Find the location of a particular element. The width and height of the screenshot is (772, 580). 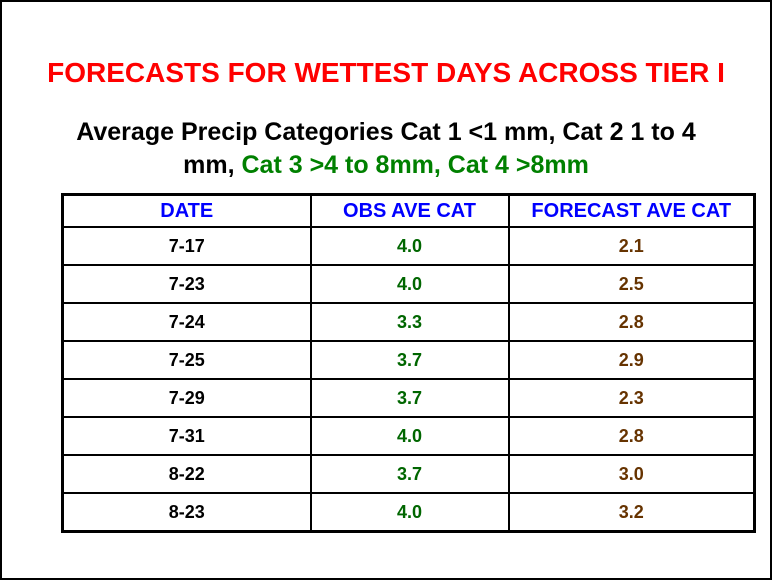

table-row: 8-22 3.7 3.0 is located at coordinates (408, 474).